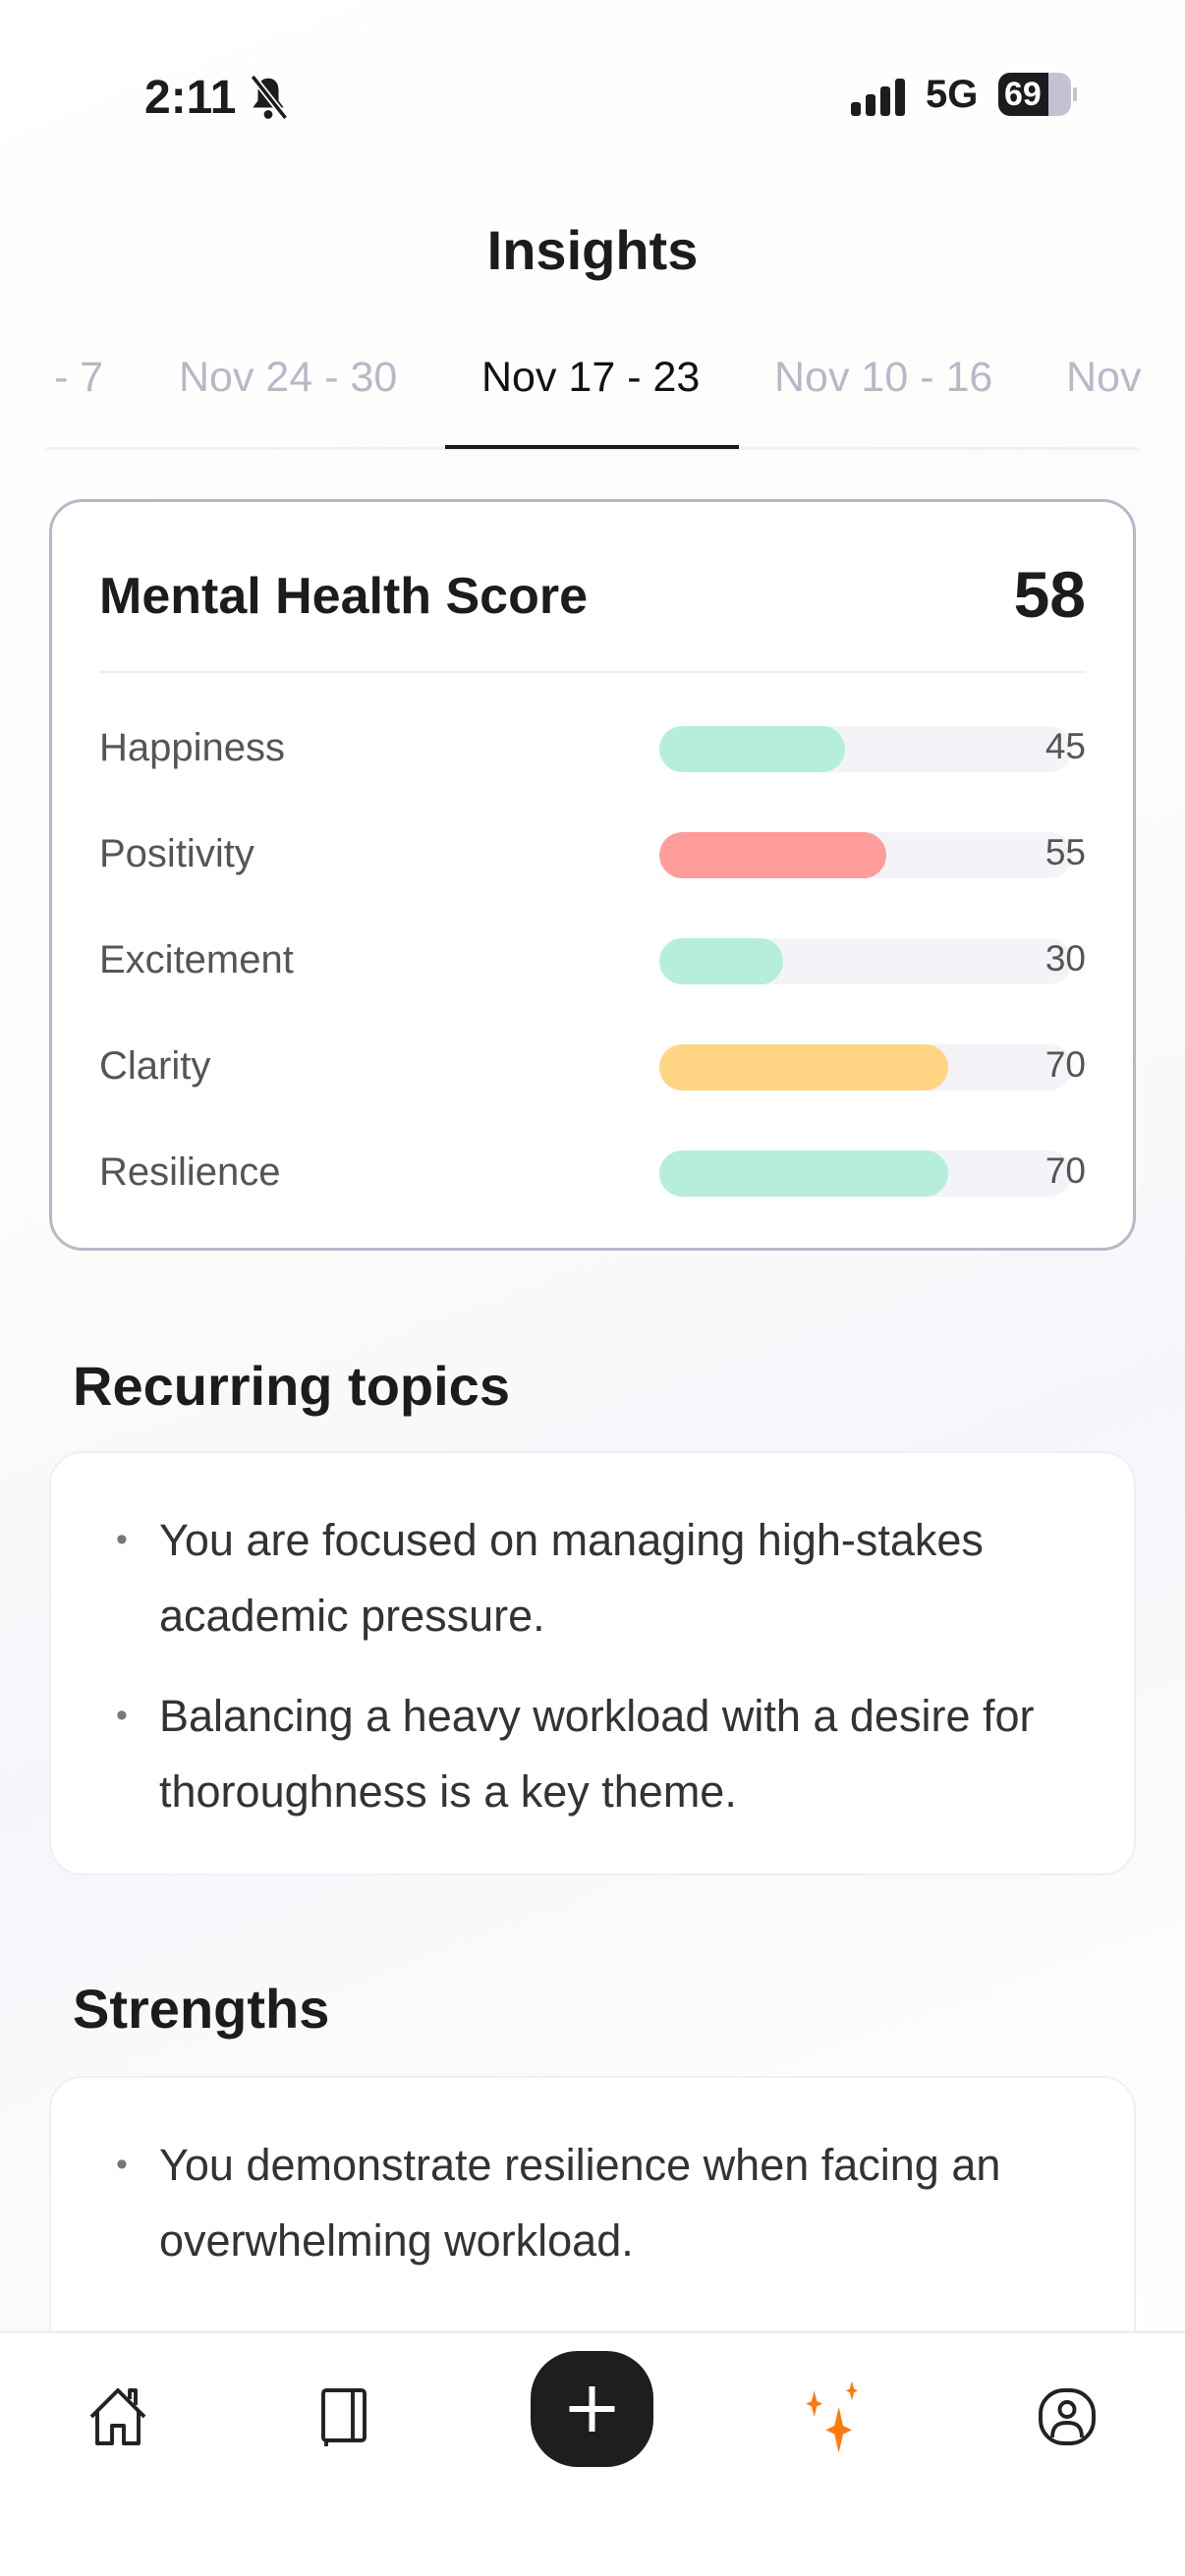 The image size is (1185, 2576). I want to click on journal-icon, so click(344, 2417).